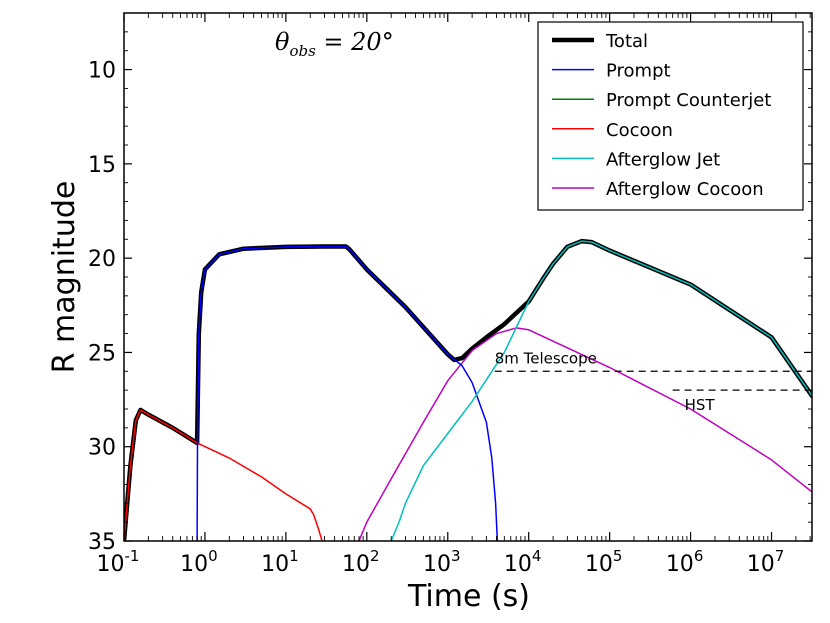 This screenshot has height=623, width=830. What do you see at coordinates (102, 448) in the screenshot?
I see `y-tick-label: 30` at bounding box center [102, 448].